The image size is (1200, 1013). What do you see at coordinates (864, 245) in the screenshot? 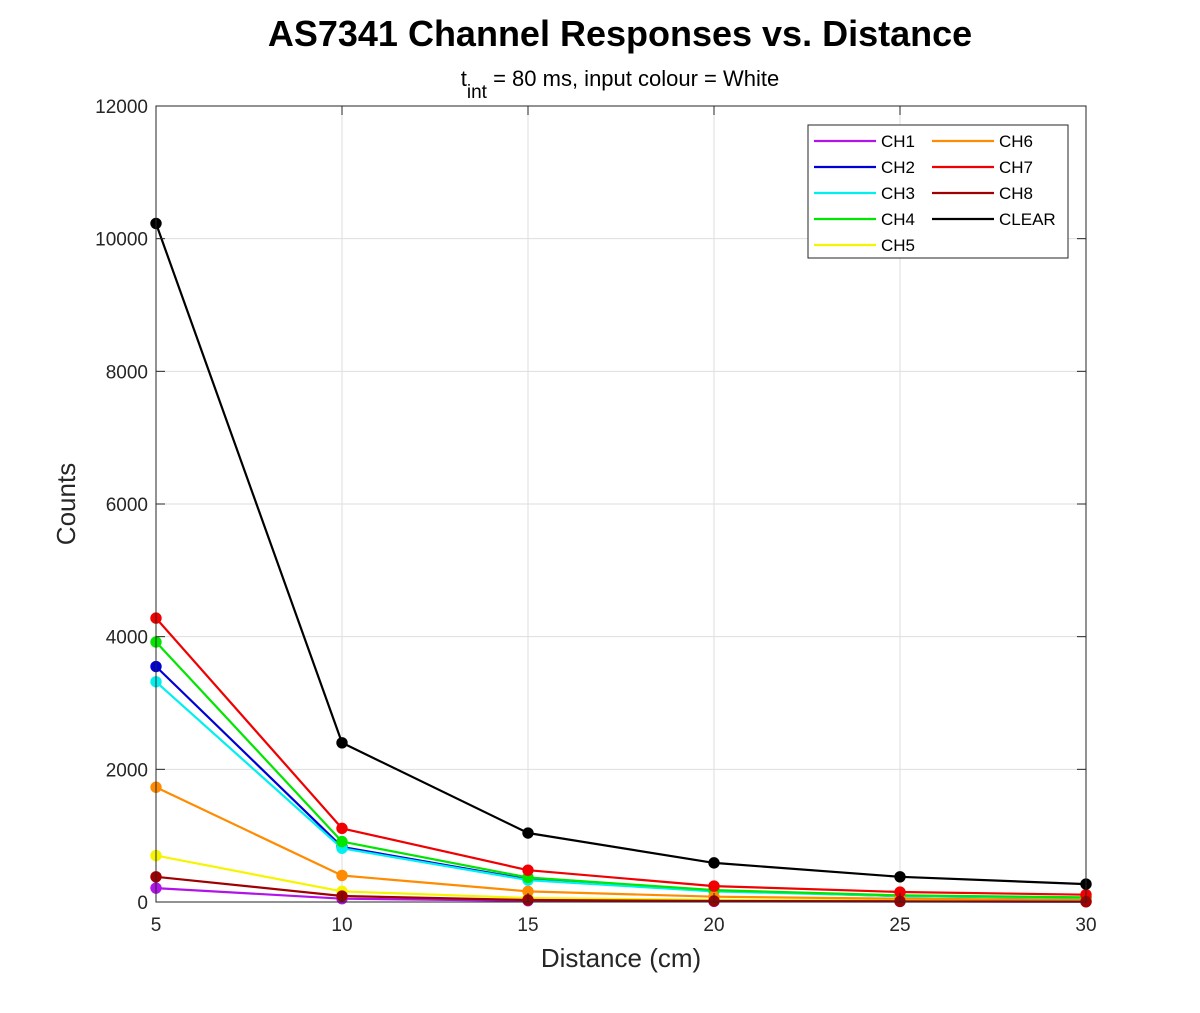
I see `legend-item-ch5: CH5` at bounding box center [864, 245].